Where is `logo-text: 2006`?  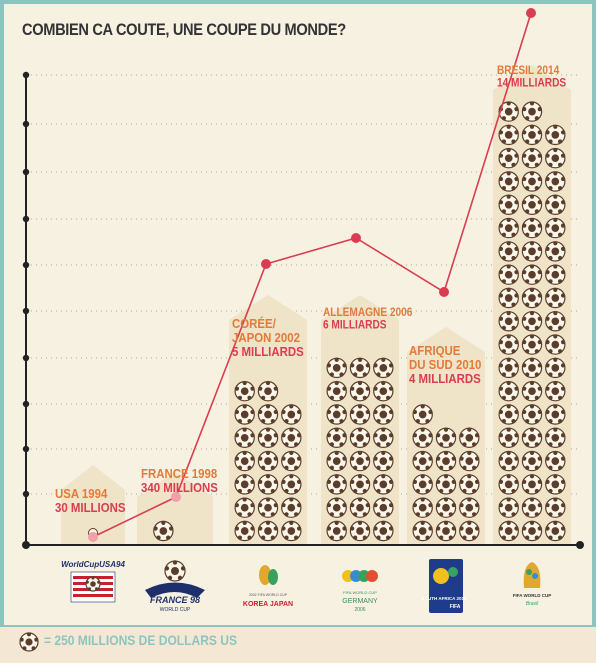 logo-text: 2006 is located at coordinates (359, 610).